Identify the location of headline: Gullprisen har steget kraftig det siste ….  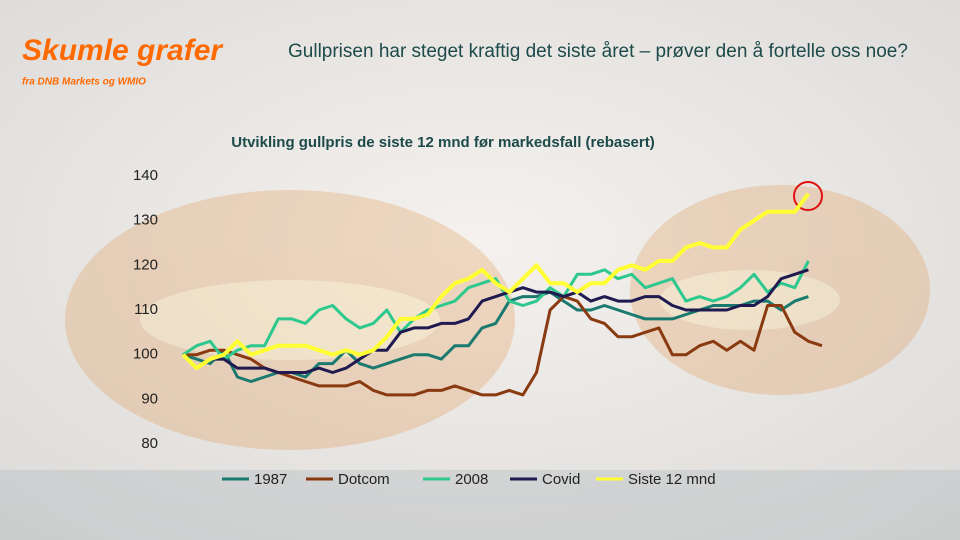
(598, 51).